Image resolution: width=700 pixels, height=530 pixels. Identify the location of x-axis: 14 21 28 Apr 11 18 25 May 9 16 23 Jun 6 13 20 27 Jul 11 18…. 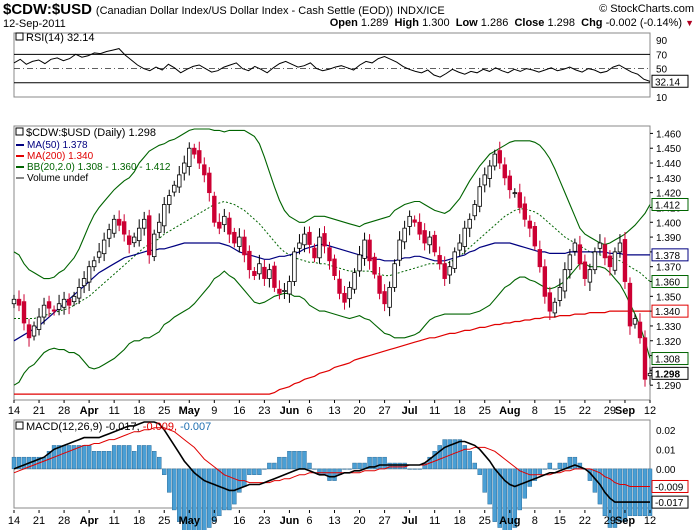
(332, 408).